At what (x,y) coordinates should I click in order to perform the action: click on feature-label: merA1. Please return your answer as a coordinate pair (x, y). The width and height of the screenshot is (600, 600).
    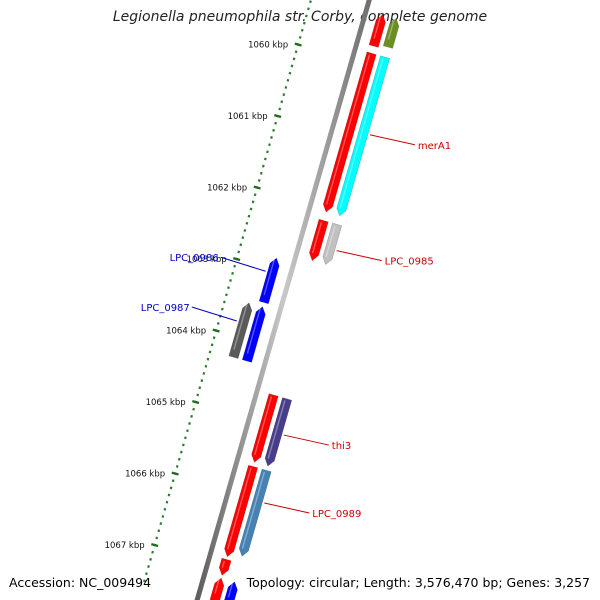
    Looking at the image, I should click on (434, 146).